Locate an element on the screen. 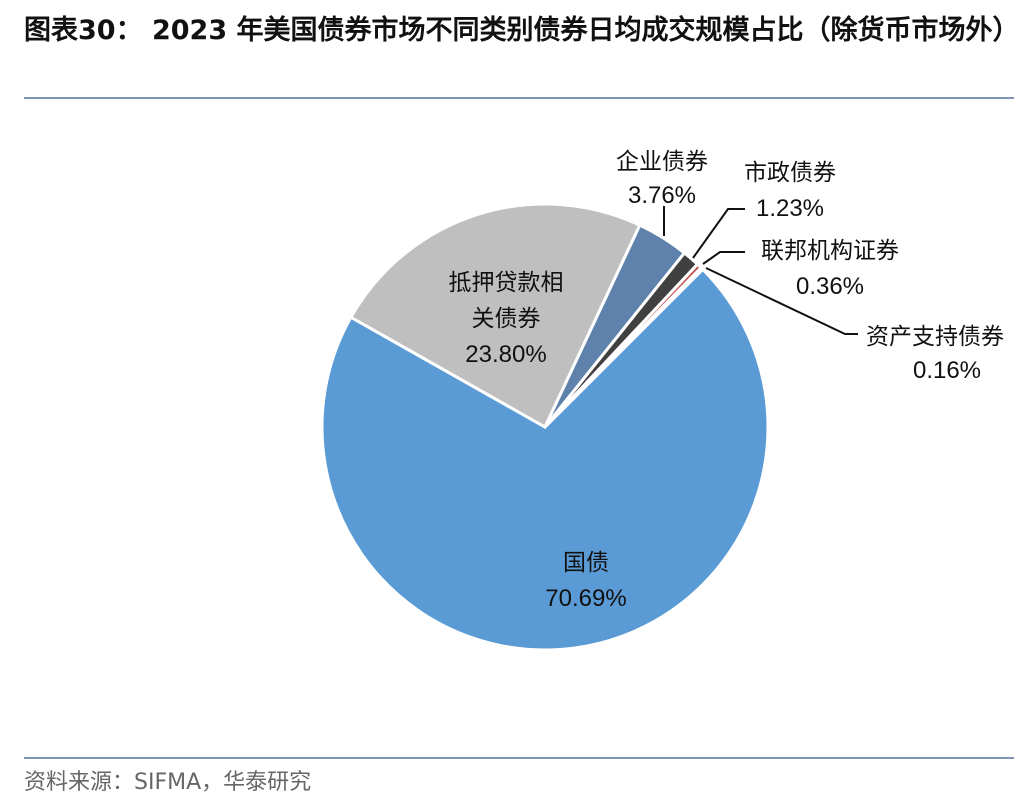 This screenshot has height=808, width=1036. data-label-category-4: 联邦机构证券 is located at coordinates (830, 251).